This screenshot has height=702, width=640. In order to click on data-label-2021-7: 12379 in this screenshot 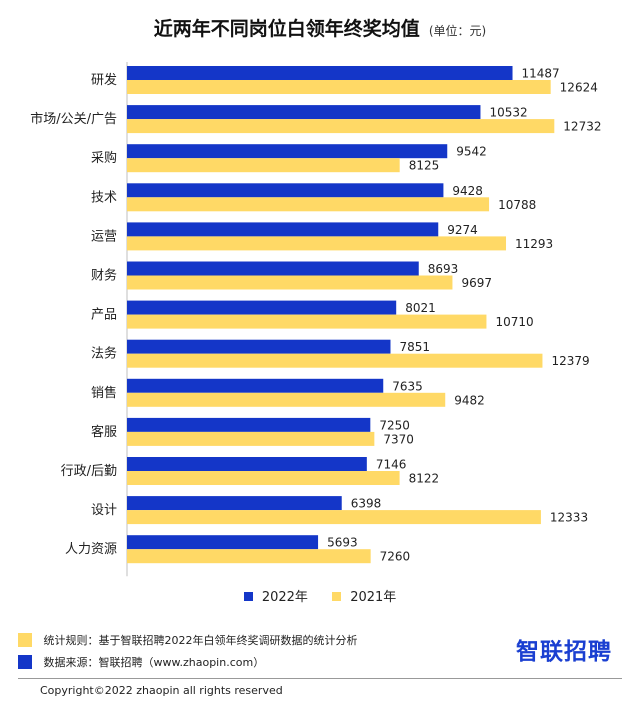, I will do `click(570, 361)`.